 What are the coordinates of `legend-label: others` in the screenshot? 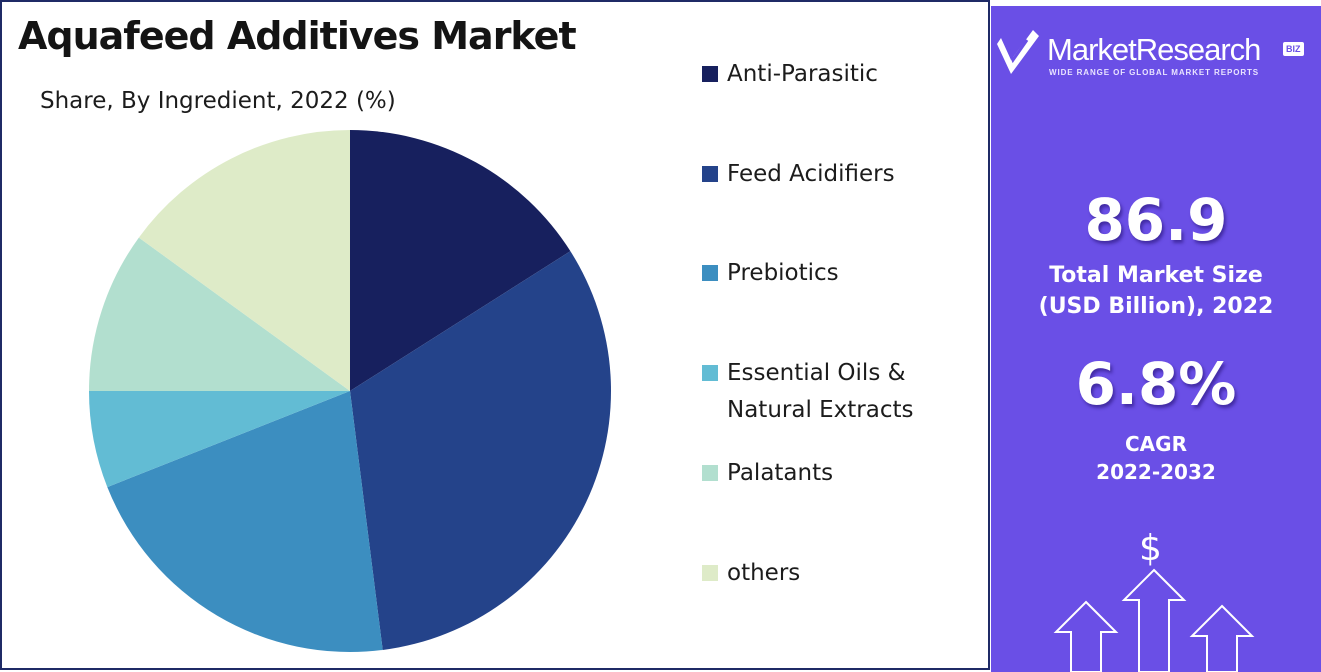 It's located at (764, 573).